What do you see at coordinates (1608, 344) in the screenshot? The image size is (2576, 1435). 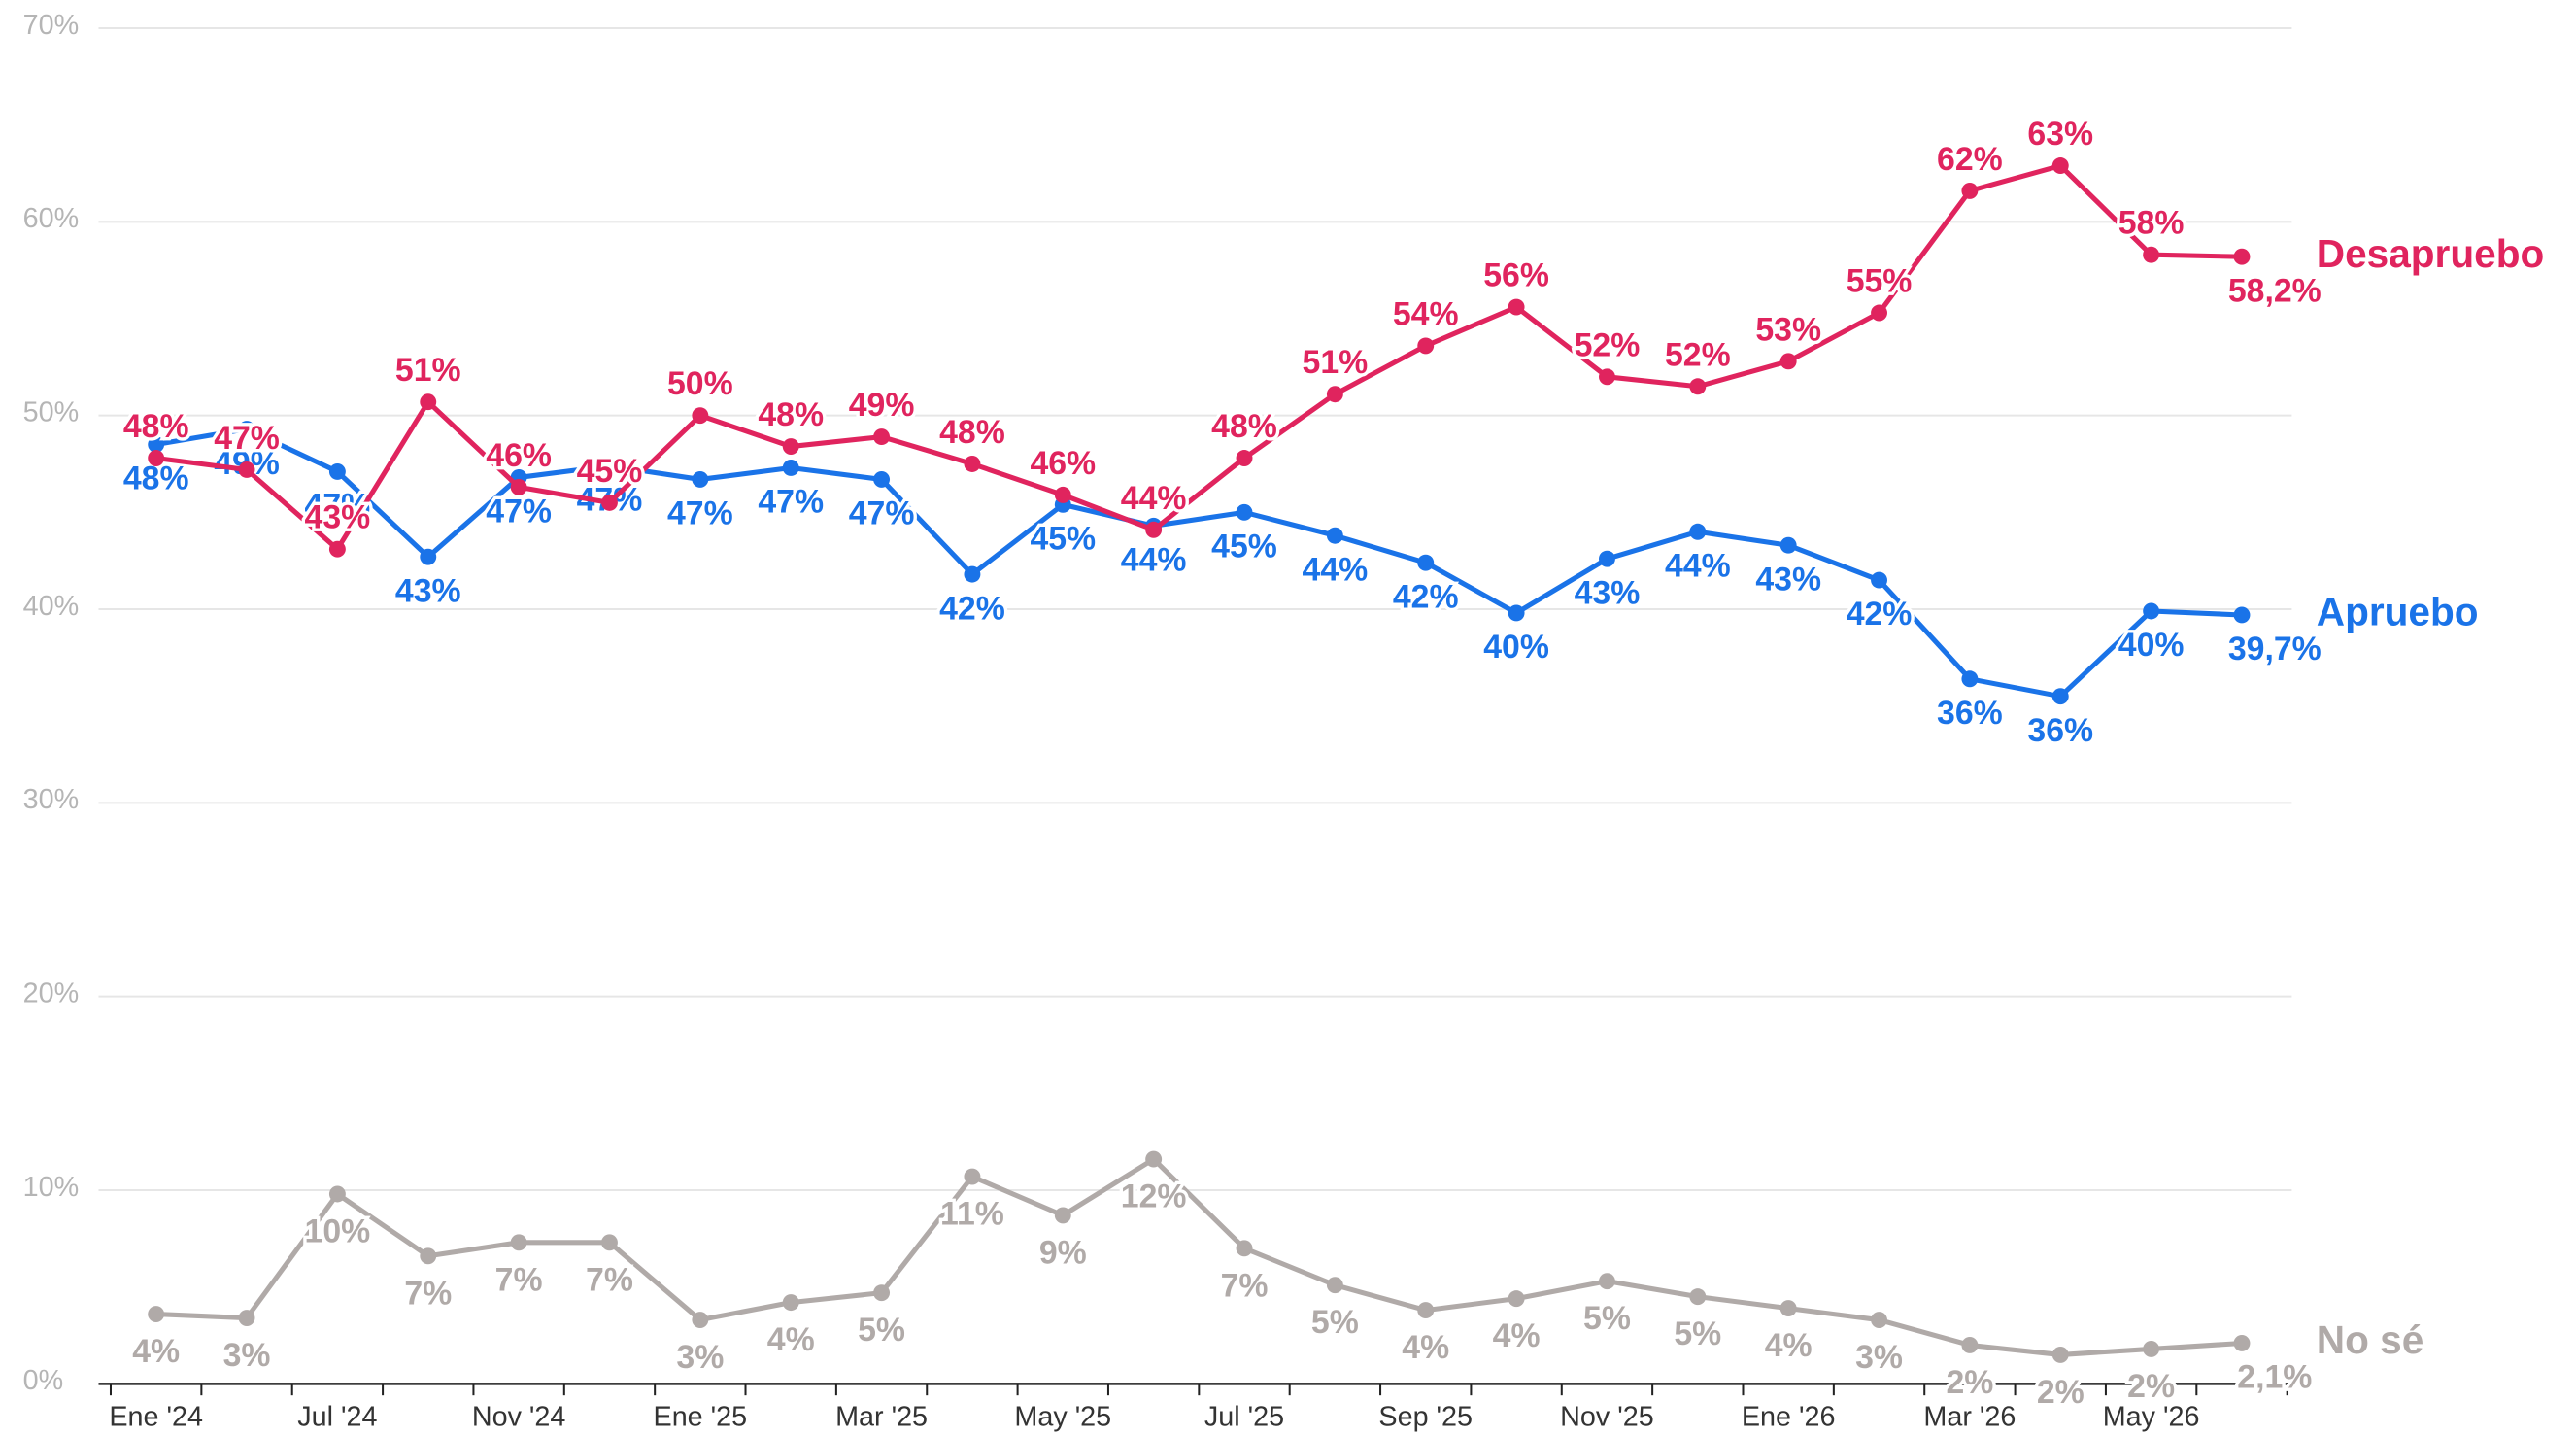 I see `value-label: 52%` at bounding box center [1608, 344].